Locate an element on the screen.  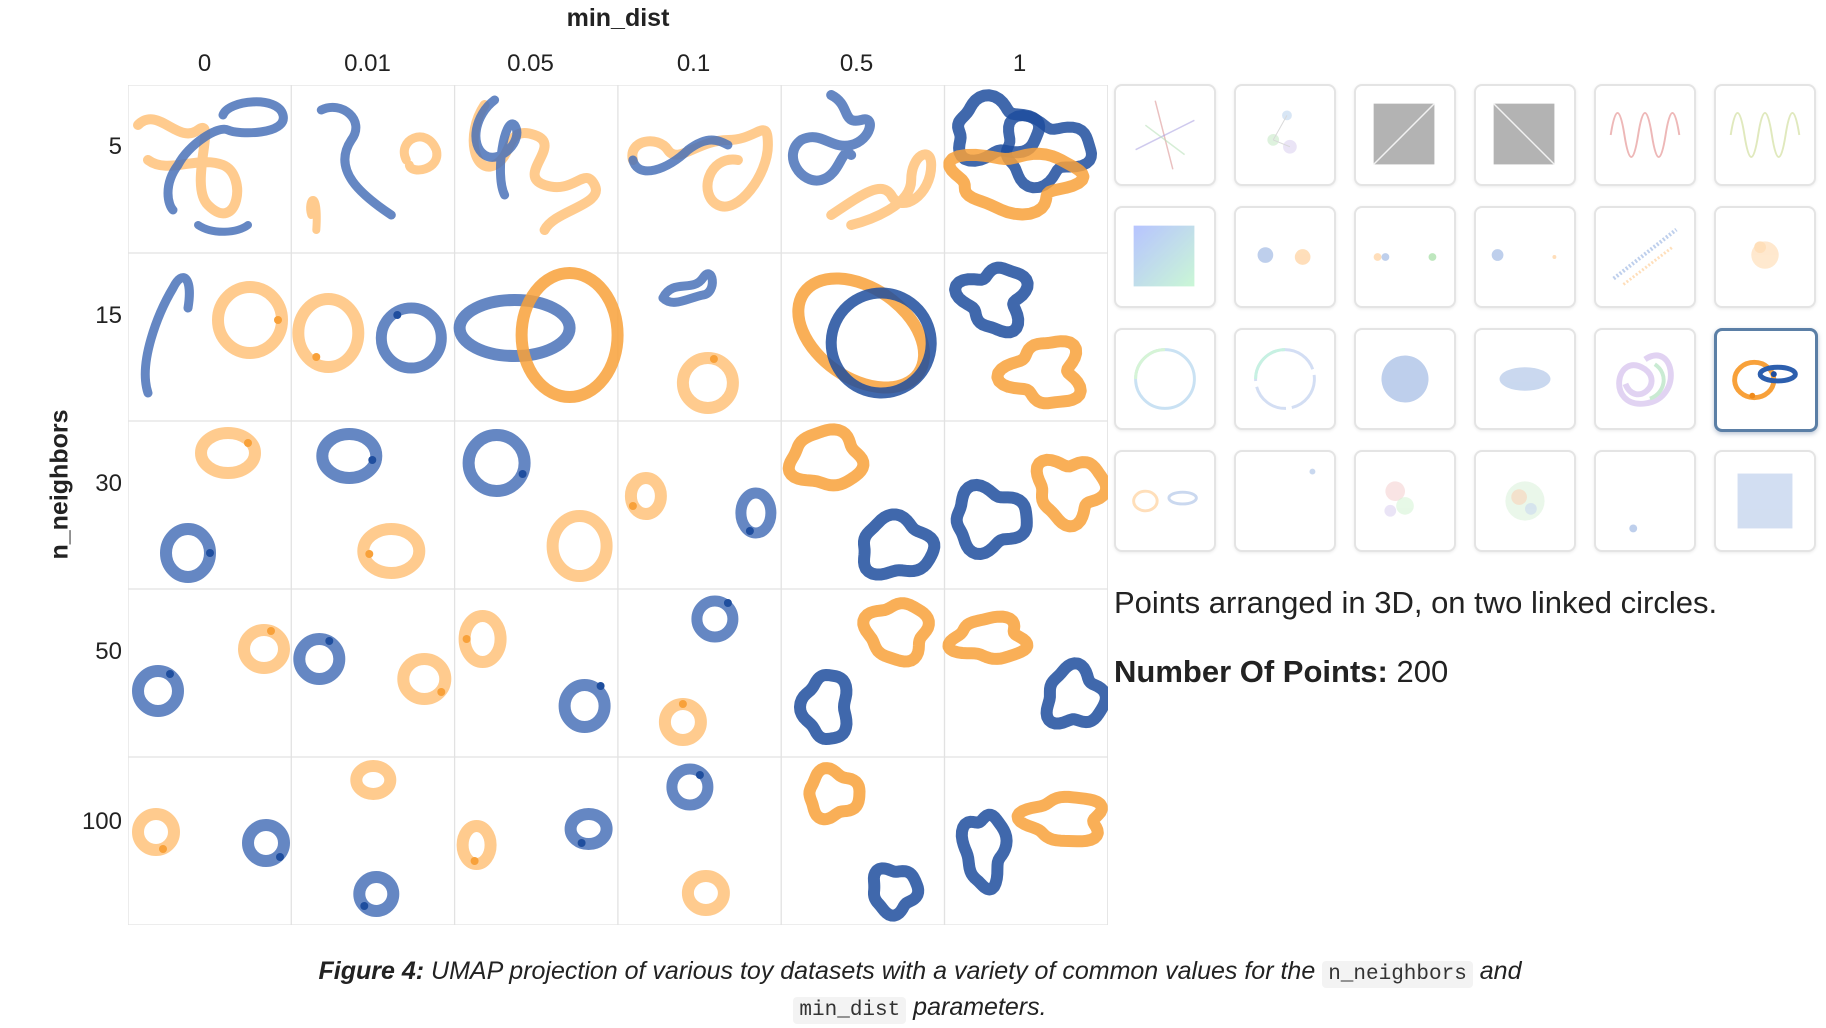
sine-wave-green-icon is located at coordinates (1765, 135).